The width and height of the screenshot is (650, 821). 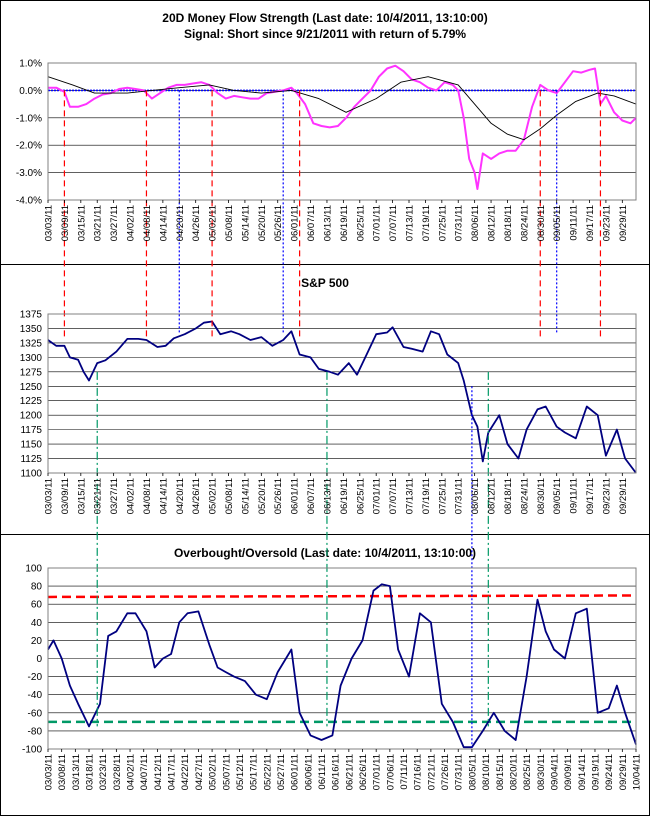 I want to click on overbought-oversold-ytick-label: -60, so click(x=35, y=713).